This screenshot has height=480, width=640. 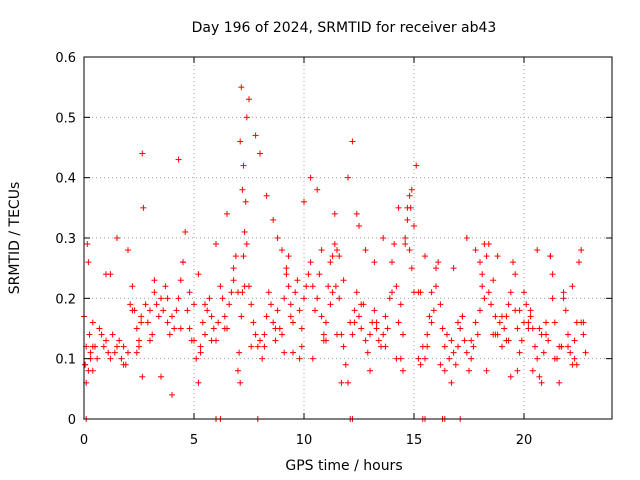 I want to click on y-tick-label: 0.5, so click(x=65, y=118).